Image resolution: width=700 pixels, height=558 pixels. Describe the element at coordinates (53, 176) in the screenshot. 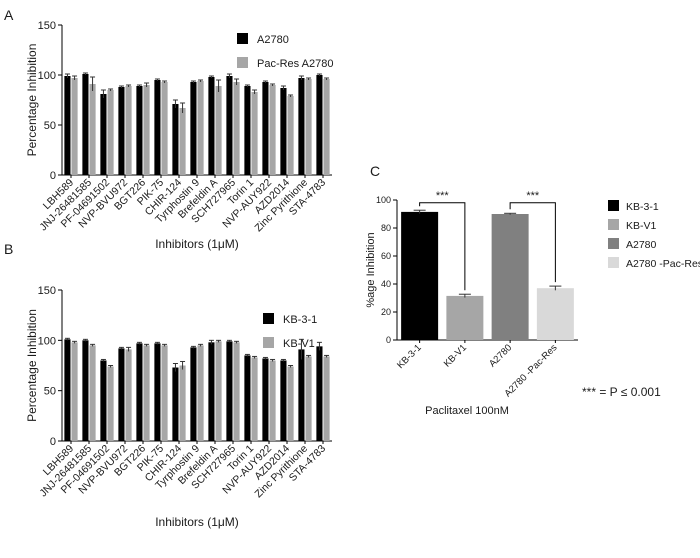

I see `chart-a-y-tick-label: 0` at that location.